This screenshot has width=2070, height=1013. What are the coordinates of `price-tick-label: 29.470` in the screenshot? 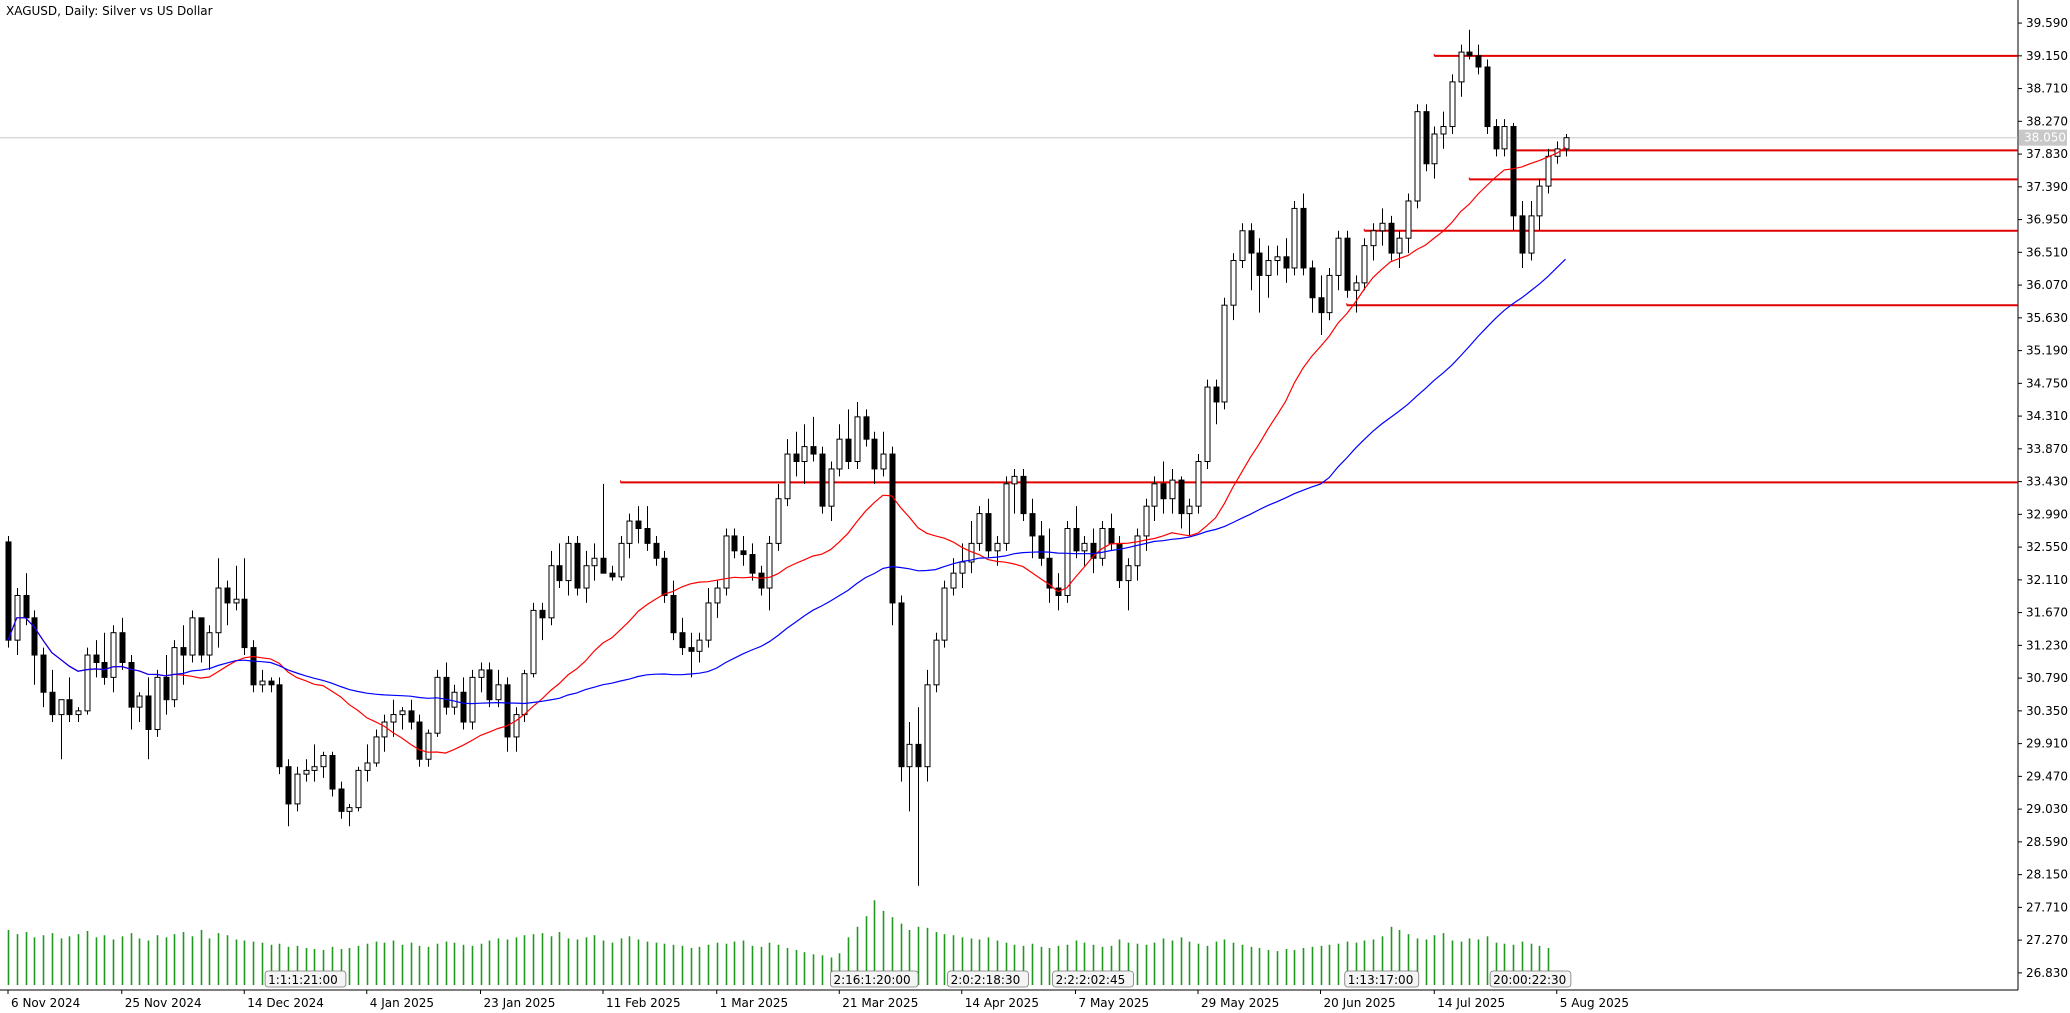 It's located at (2047, 776).